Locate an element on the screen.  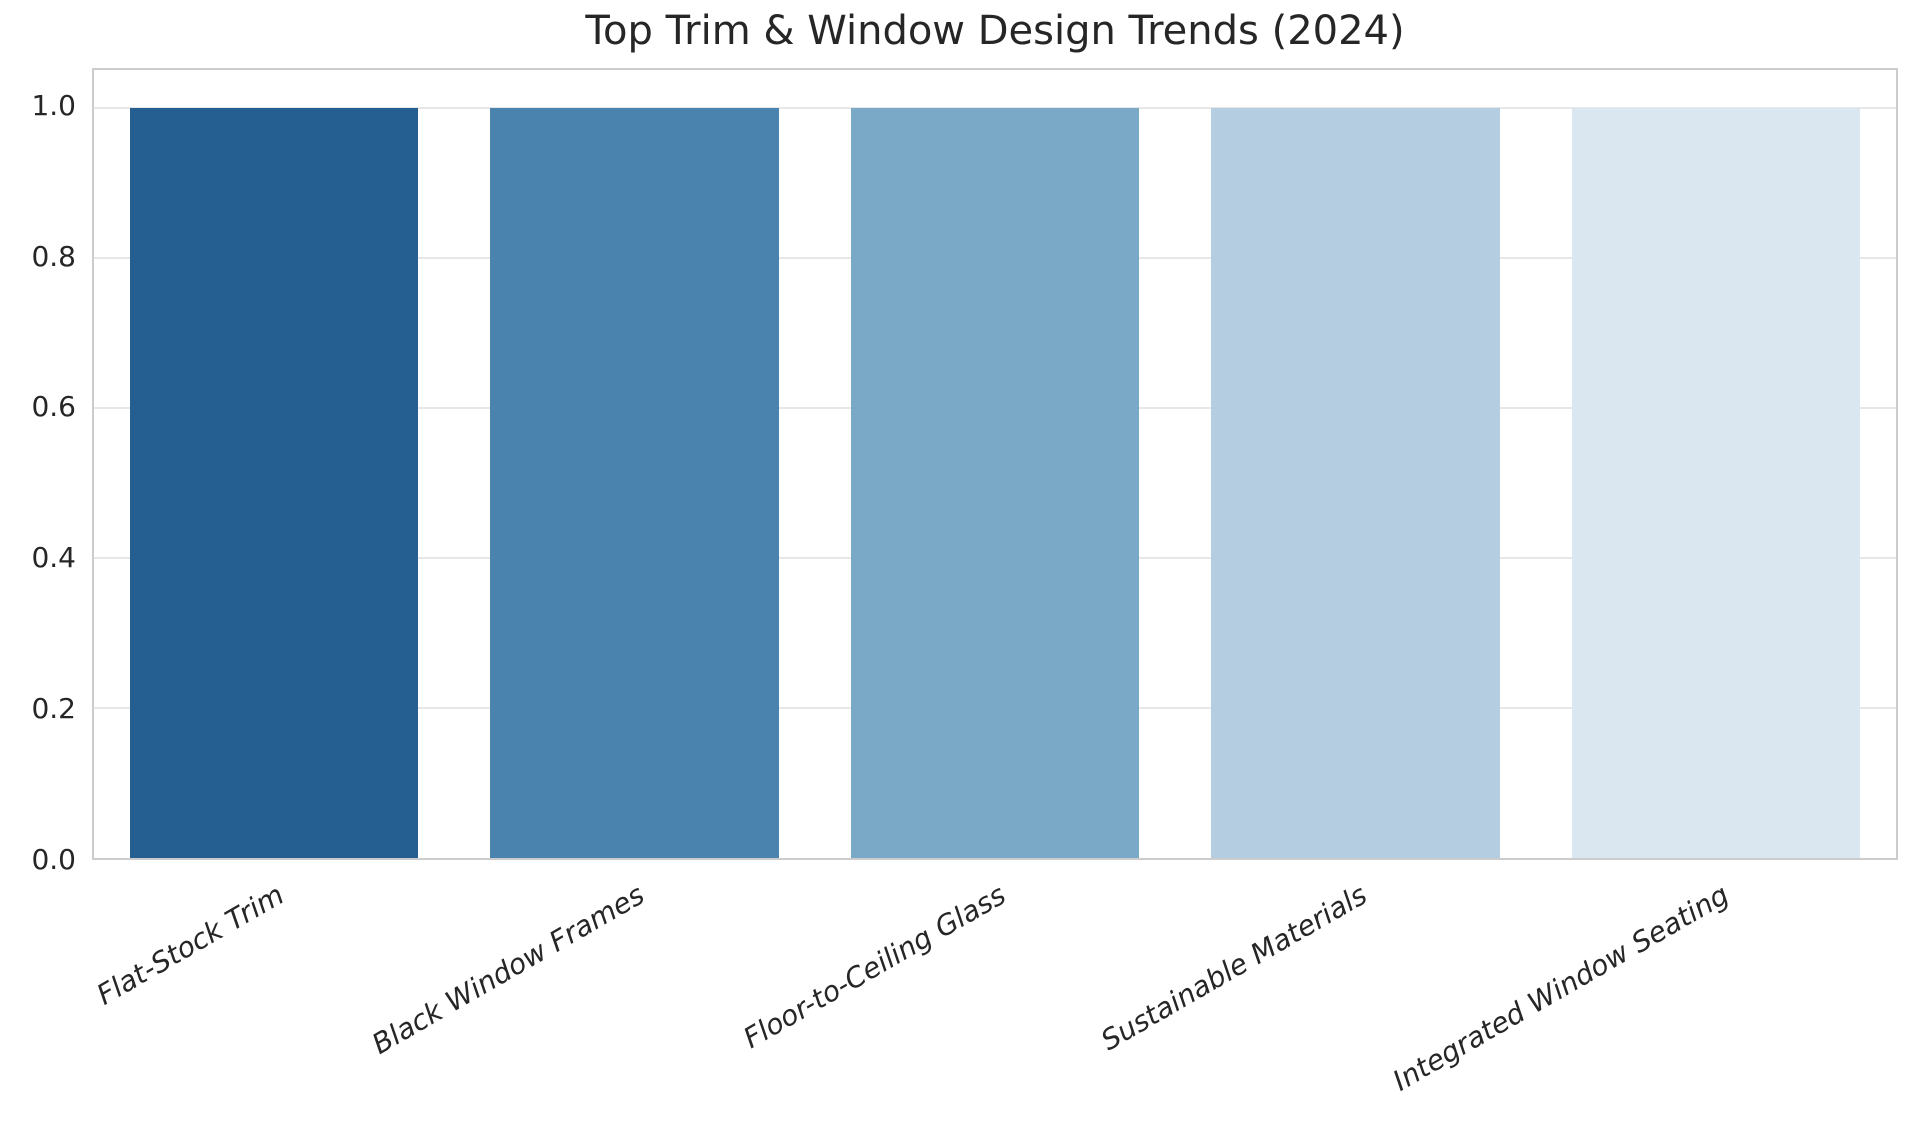
y-tick-label-0.6: 0.6 is located at coordinates (53, 407).